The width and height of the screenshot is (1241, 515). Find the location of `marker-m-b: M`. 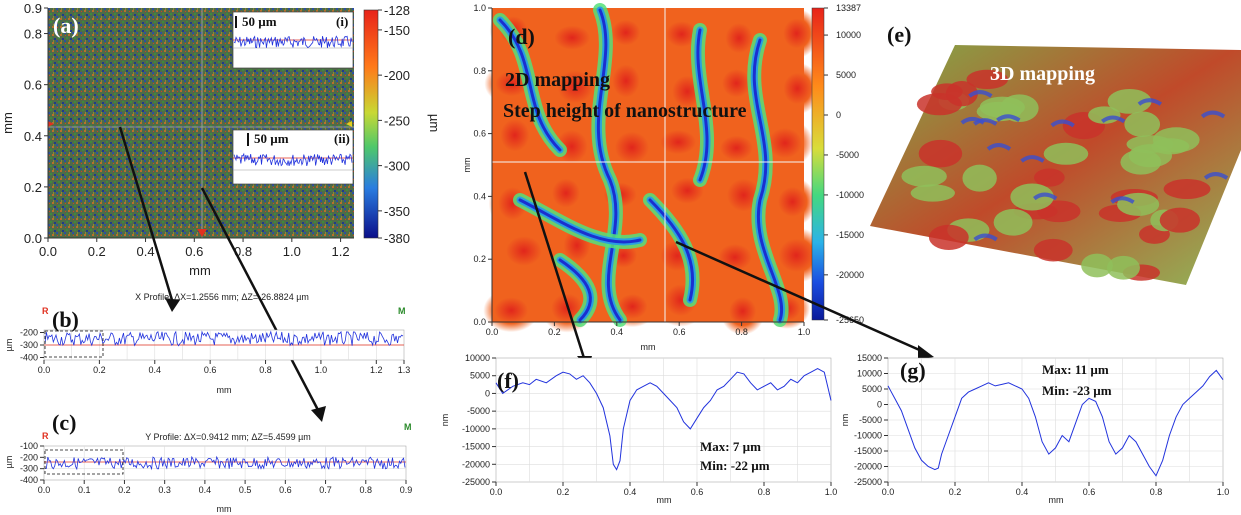

marker-m-b: M is located at coordinates (402, 311).